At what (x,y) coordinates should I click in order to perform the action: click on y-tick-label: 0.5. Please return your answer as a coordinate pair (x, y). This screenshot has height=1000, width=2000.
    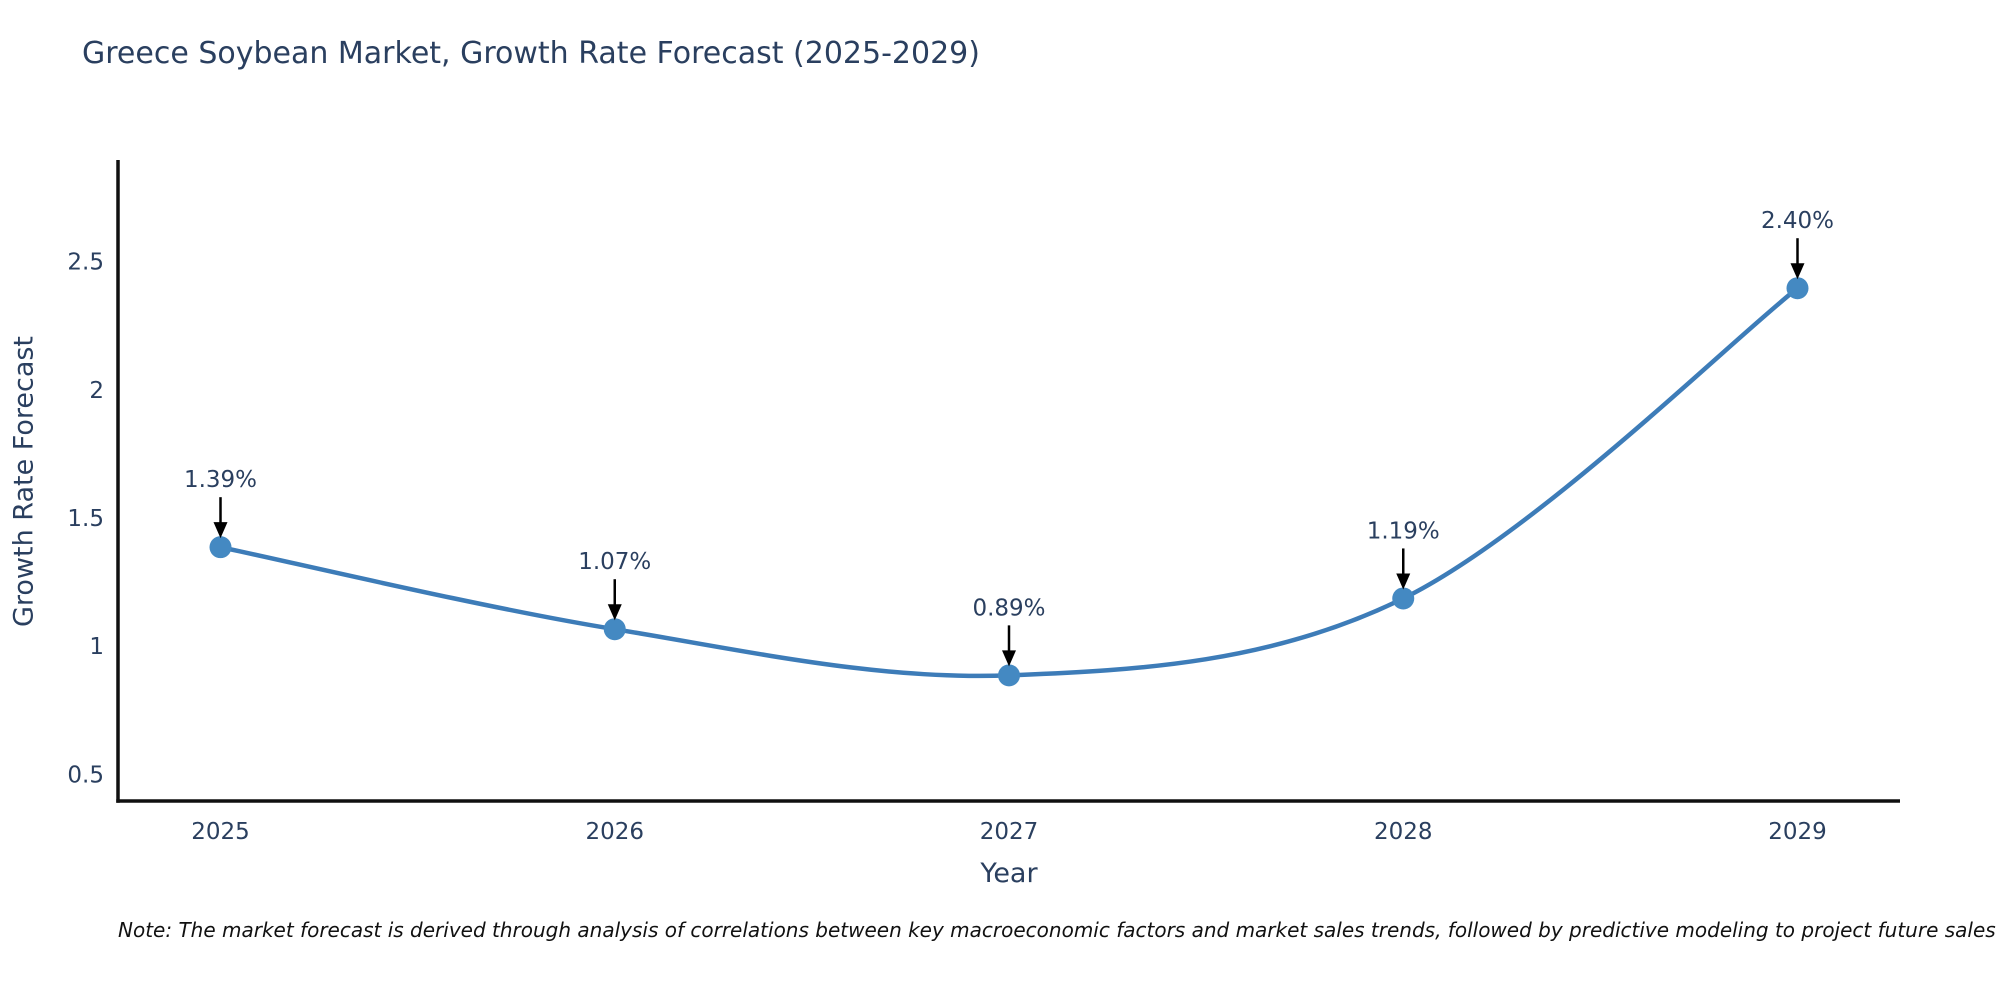
    Looking at the image, I should click on (85, 775).